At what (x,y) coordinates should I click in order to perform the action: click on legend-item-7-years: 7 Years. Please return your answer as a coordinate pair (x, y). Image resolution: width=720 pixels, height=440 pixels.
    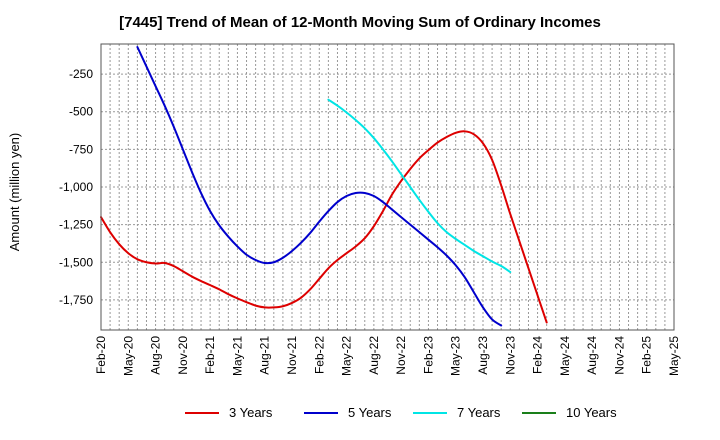
    Looking at the image, I should click on (456, 412).